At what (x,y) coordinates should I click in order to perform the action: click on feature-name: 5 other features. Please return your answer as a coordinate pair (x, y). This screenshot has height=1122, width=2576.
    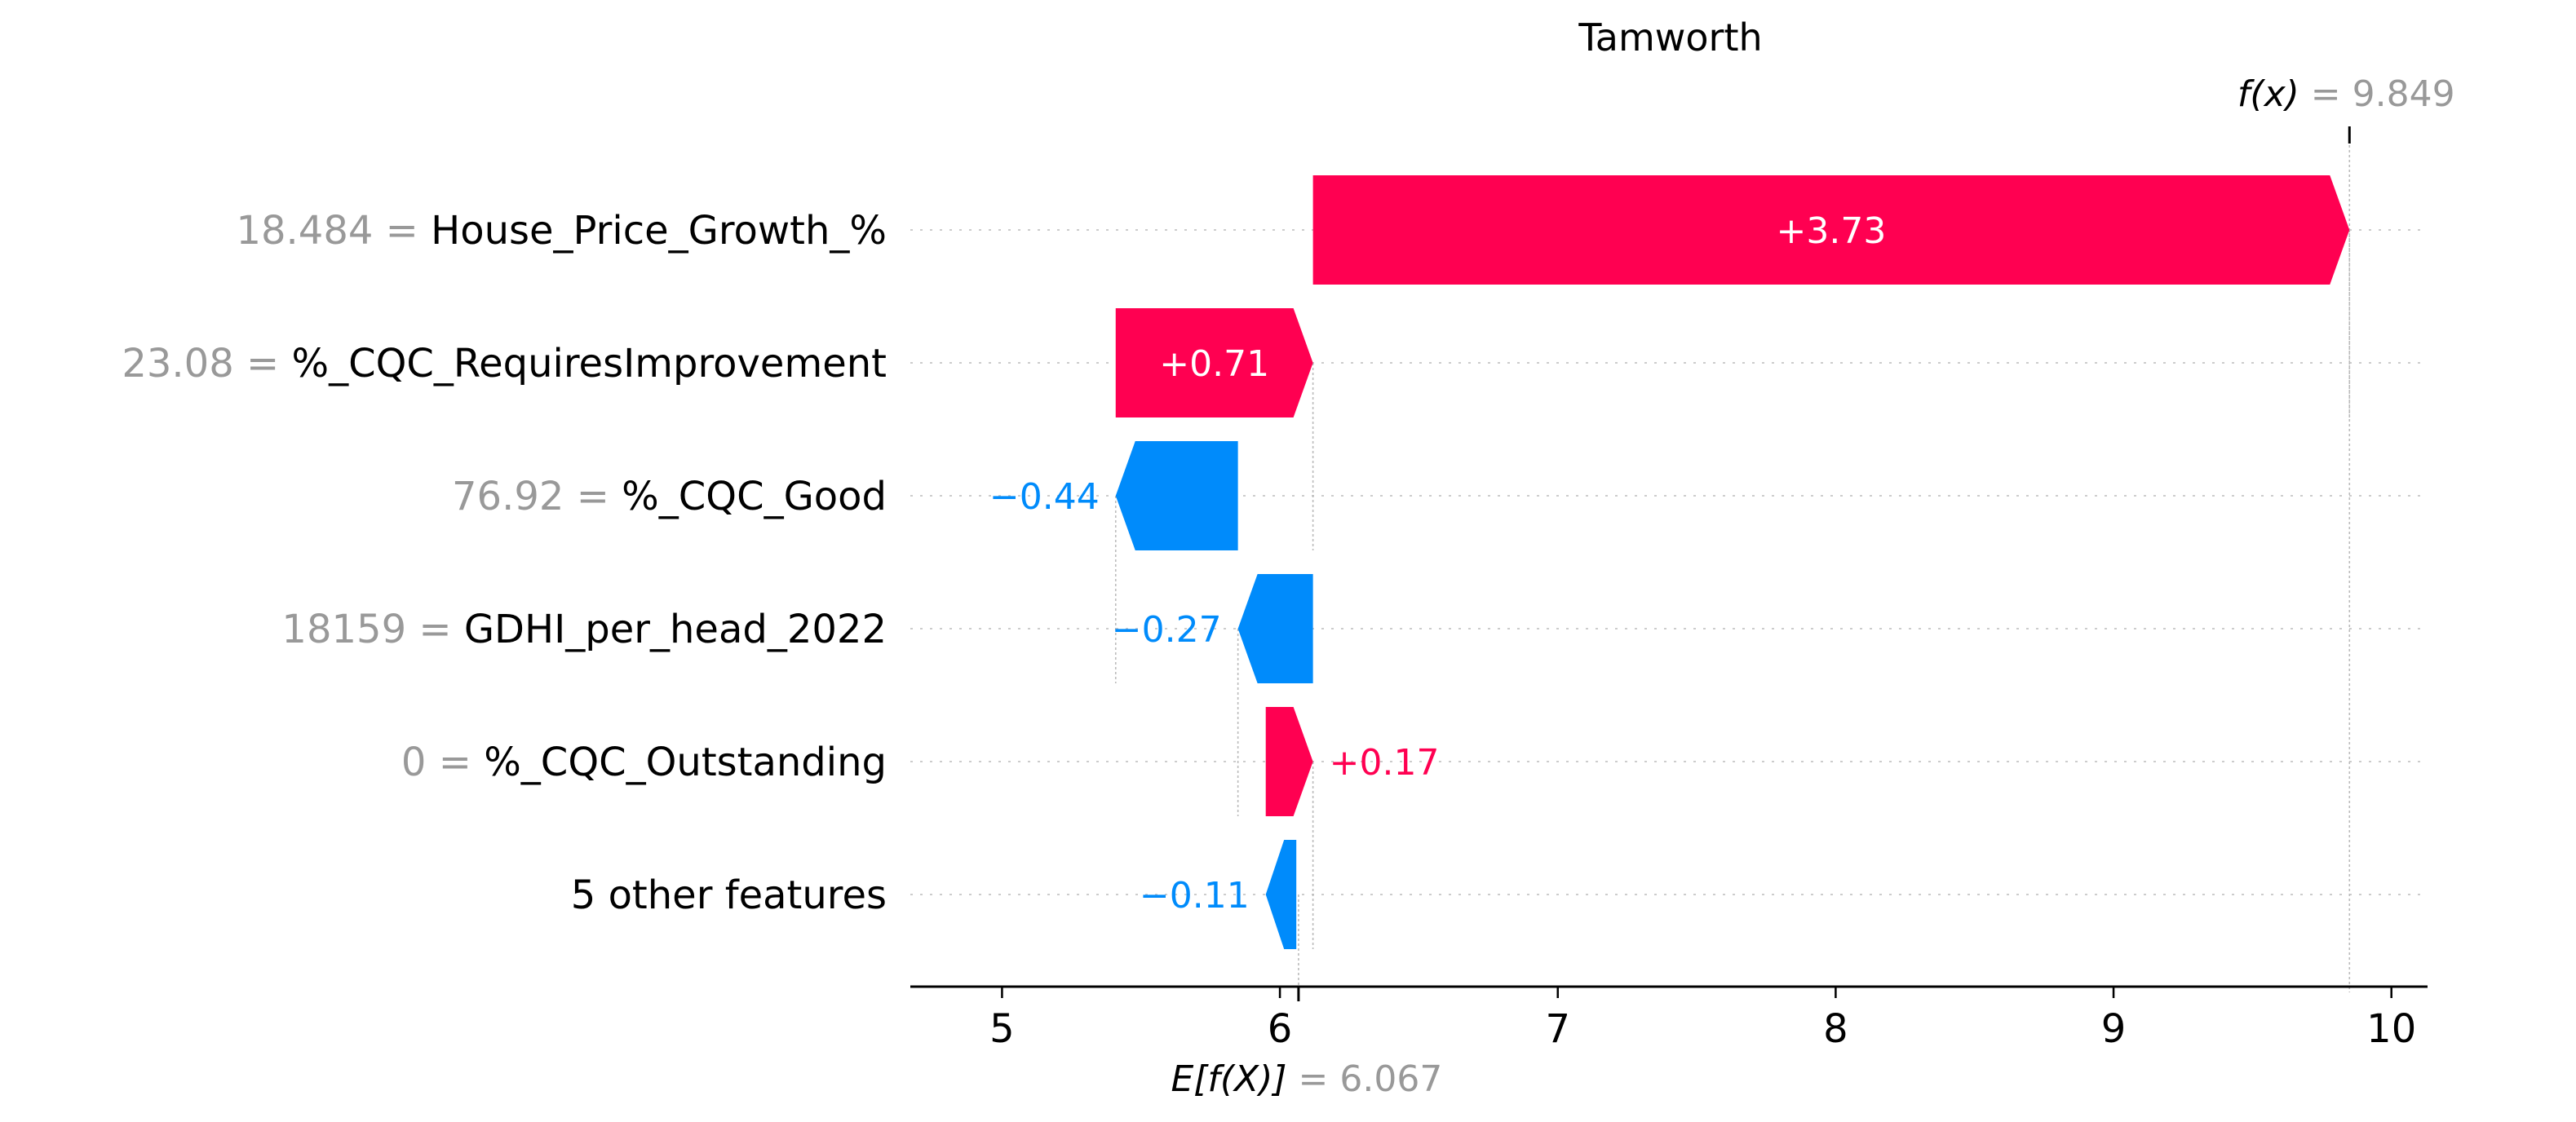
    Looking at the image, I should click on (729, 895).